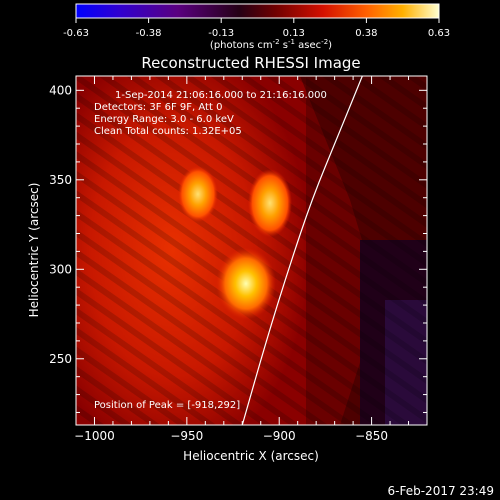 This screenshot has height=500, width=500. I want to click on plot-title: Reconstructed RHESSI Image, so click(250, 63).